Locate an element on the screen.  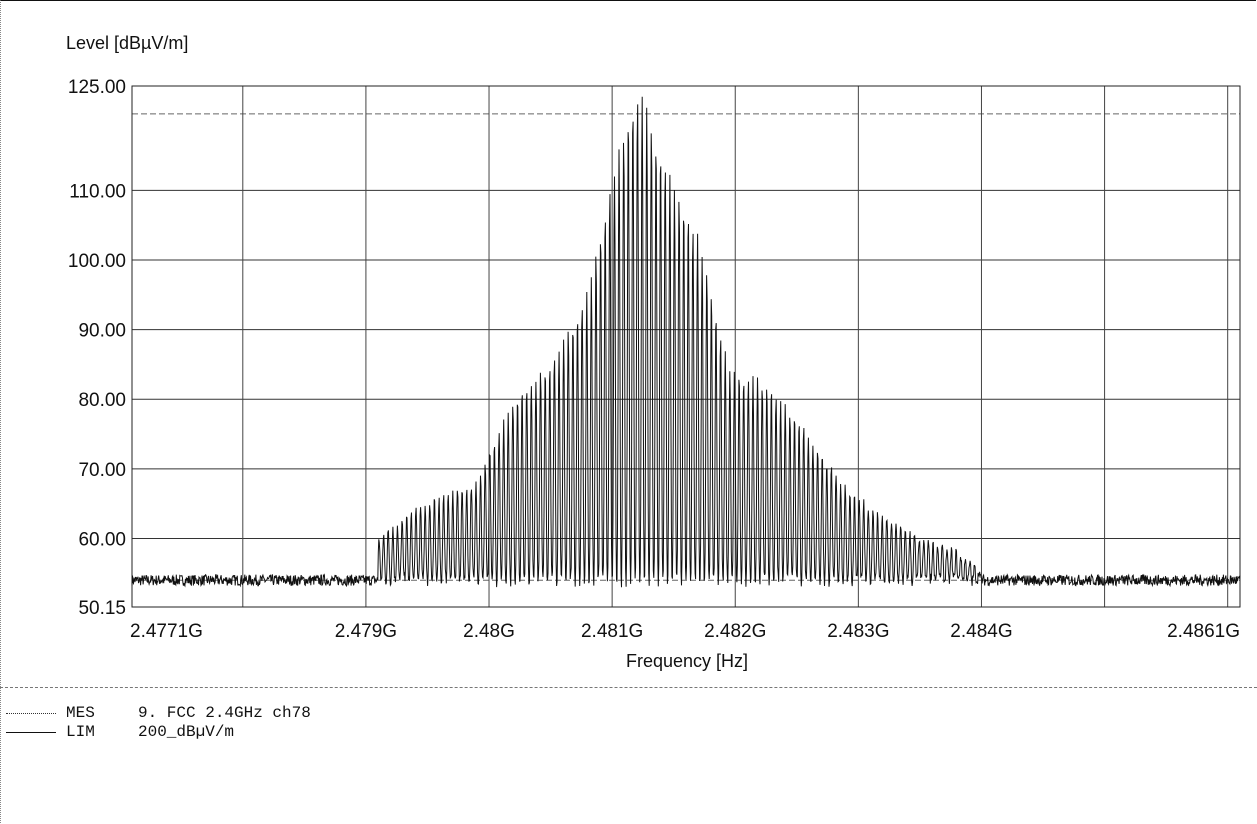
y-tick-label: 80.00 is located at coordinates (102, 400).